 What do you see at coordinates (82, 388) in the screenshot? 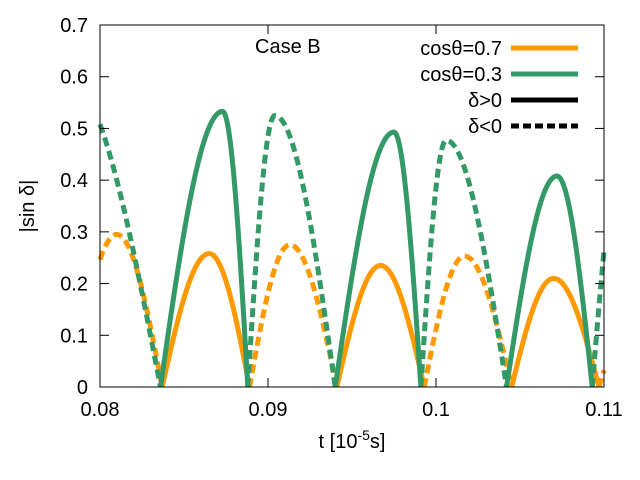
I see `y-tick-label: 0` at bounding box center [82, 388].